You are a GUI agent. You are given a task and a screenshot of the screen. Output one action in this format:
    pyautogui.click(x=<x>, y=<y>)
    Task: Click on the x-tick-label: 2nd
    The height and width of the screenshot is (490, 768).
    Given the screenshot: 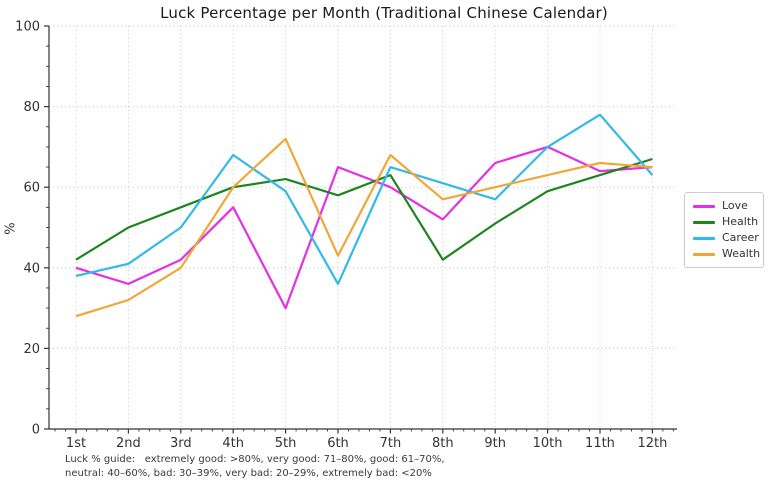 What is the action you would take?
    pyautogui.click(x=128, y=443)
    